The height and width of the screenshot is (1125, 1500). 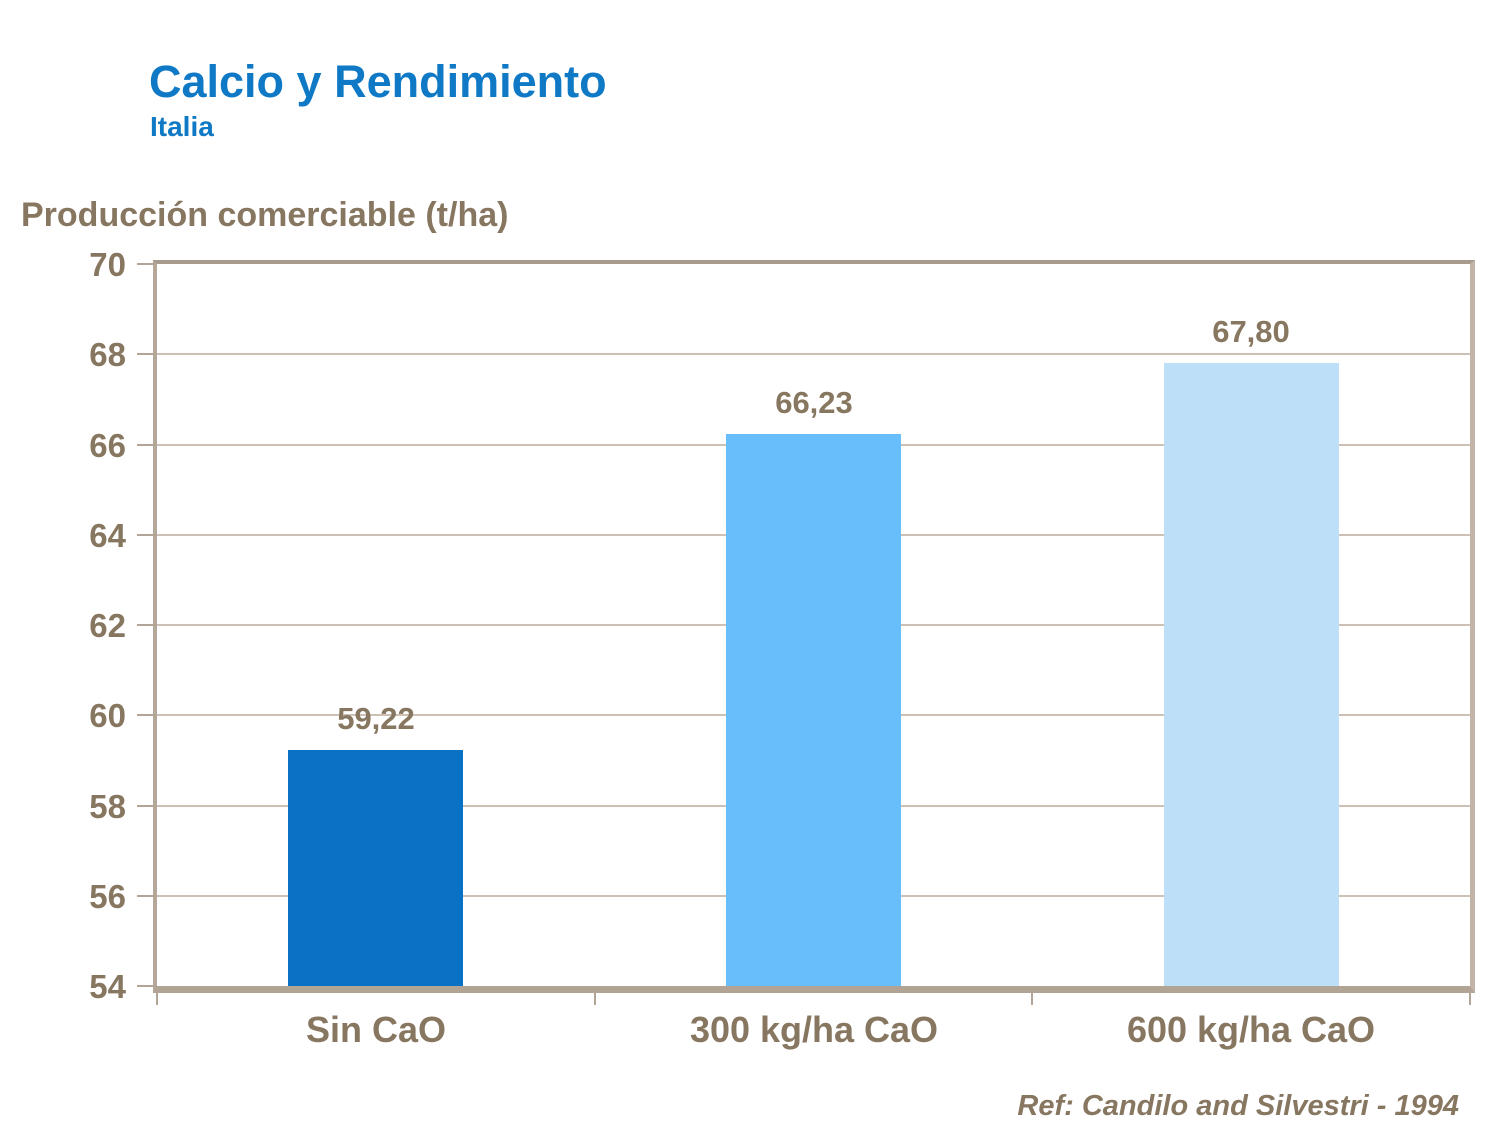 What do you see at coordinates (378, 81) in the screenshot?
I see `chart-title: Calcio y Rendimiento` at bounding box center [378, 81].